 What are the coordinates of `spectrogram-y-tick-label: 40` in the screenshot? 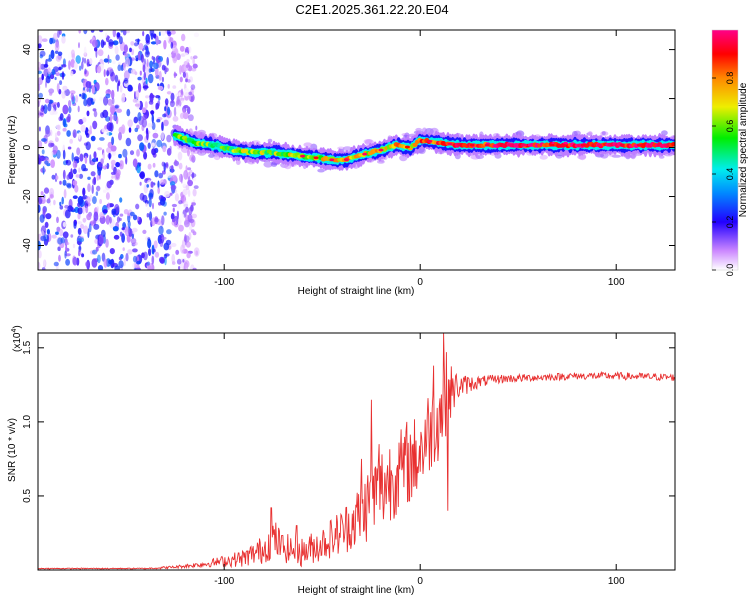 It's located at (27, 50).